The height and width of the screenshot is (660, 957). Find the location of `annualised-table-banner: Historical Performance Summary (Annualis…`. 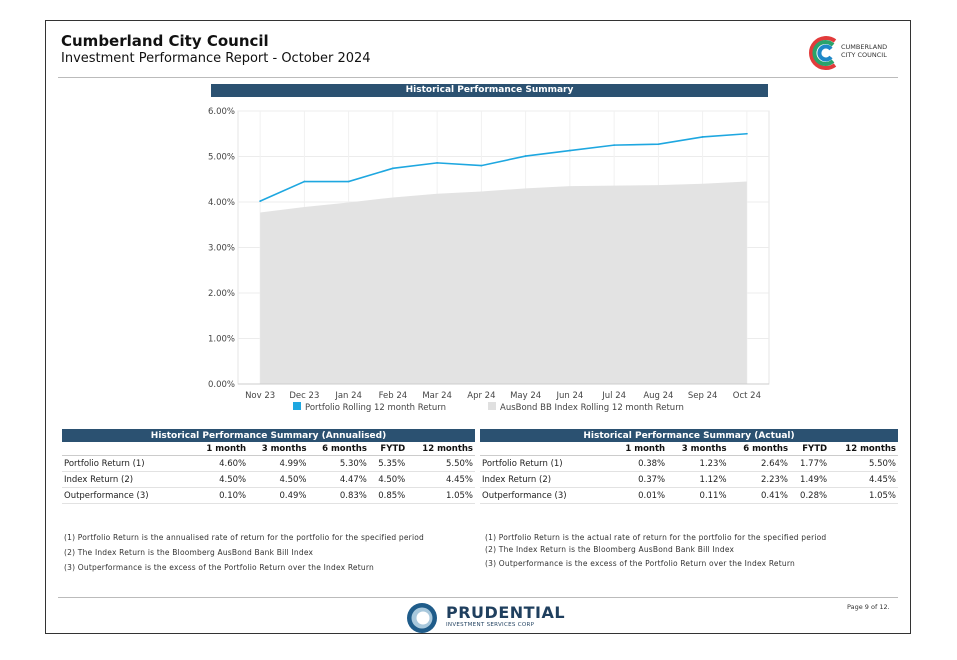

annualised-table-banner: Historical Performance Summary (Annualis… is located at coordinates (268, 435).